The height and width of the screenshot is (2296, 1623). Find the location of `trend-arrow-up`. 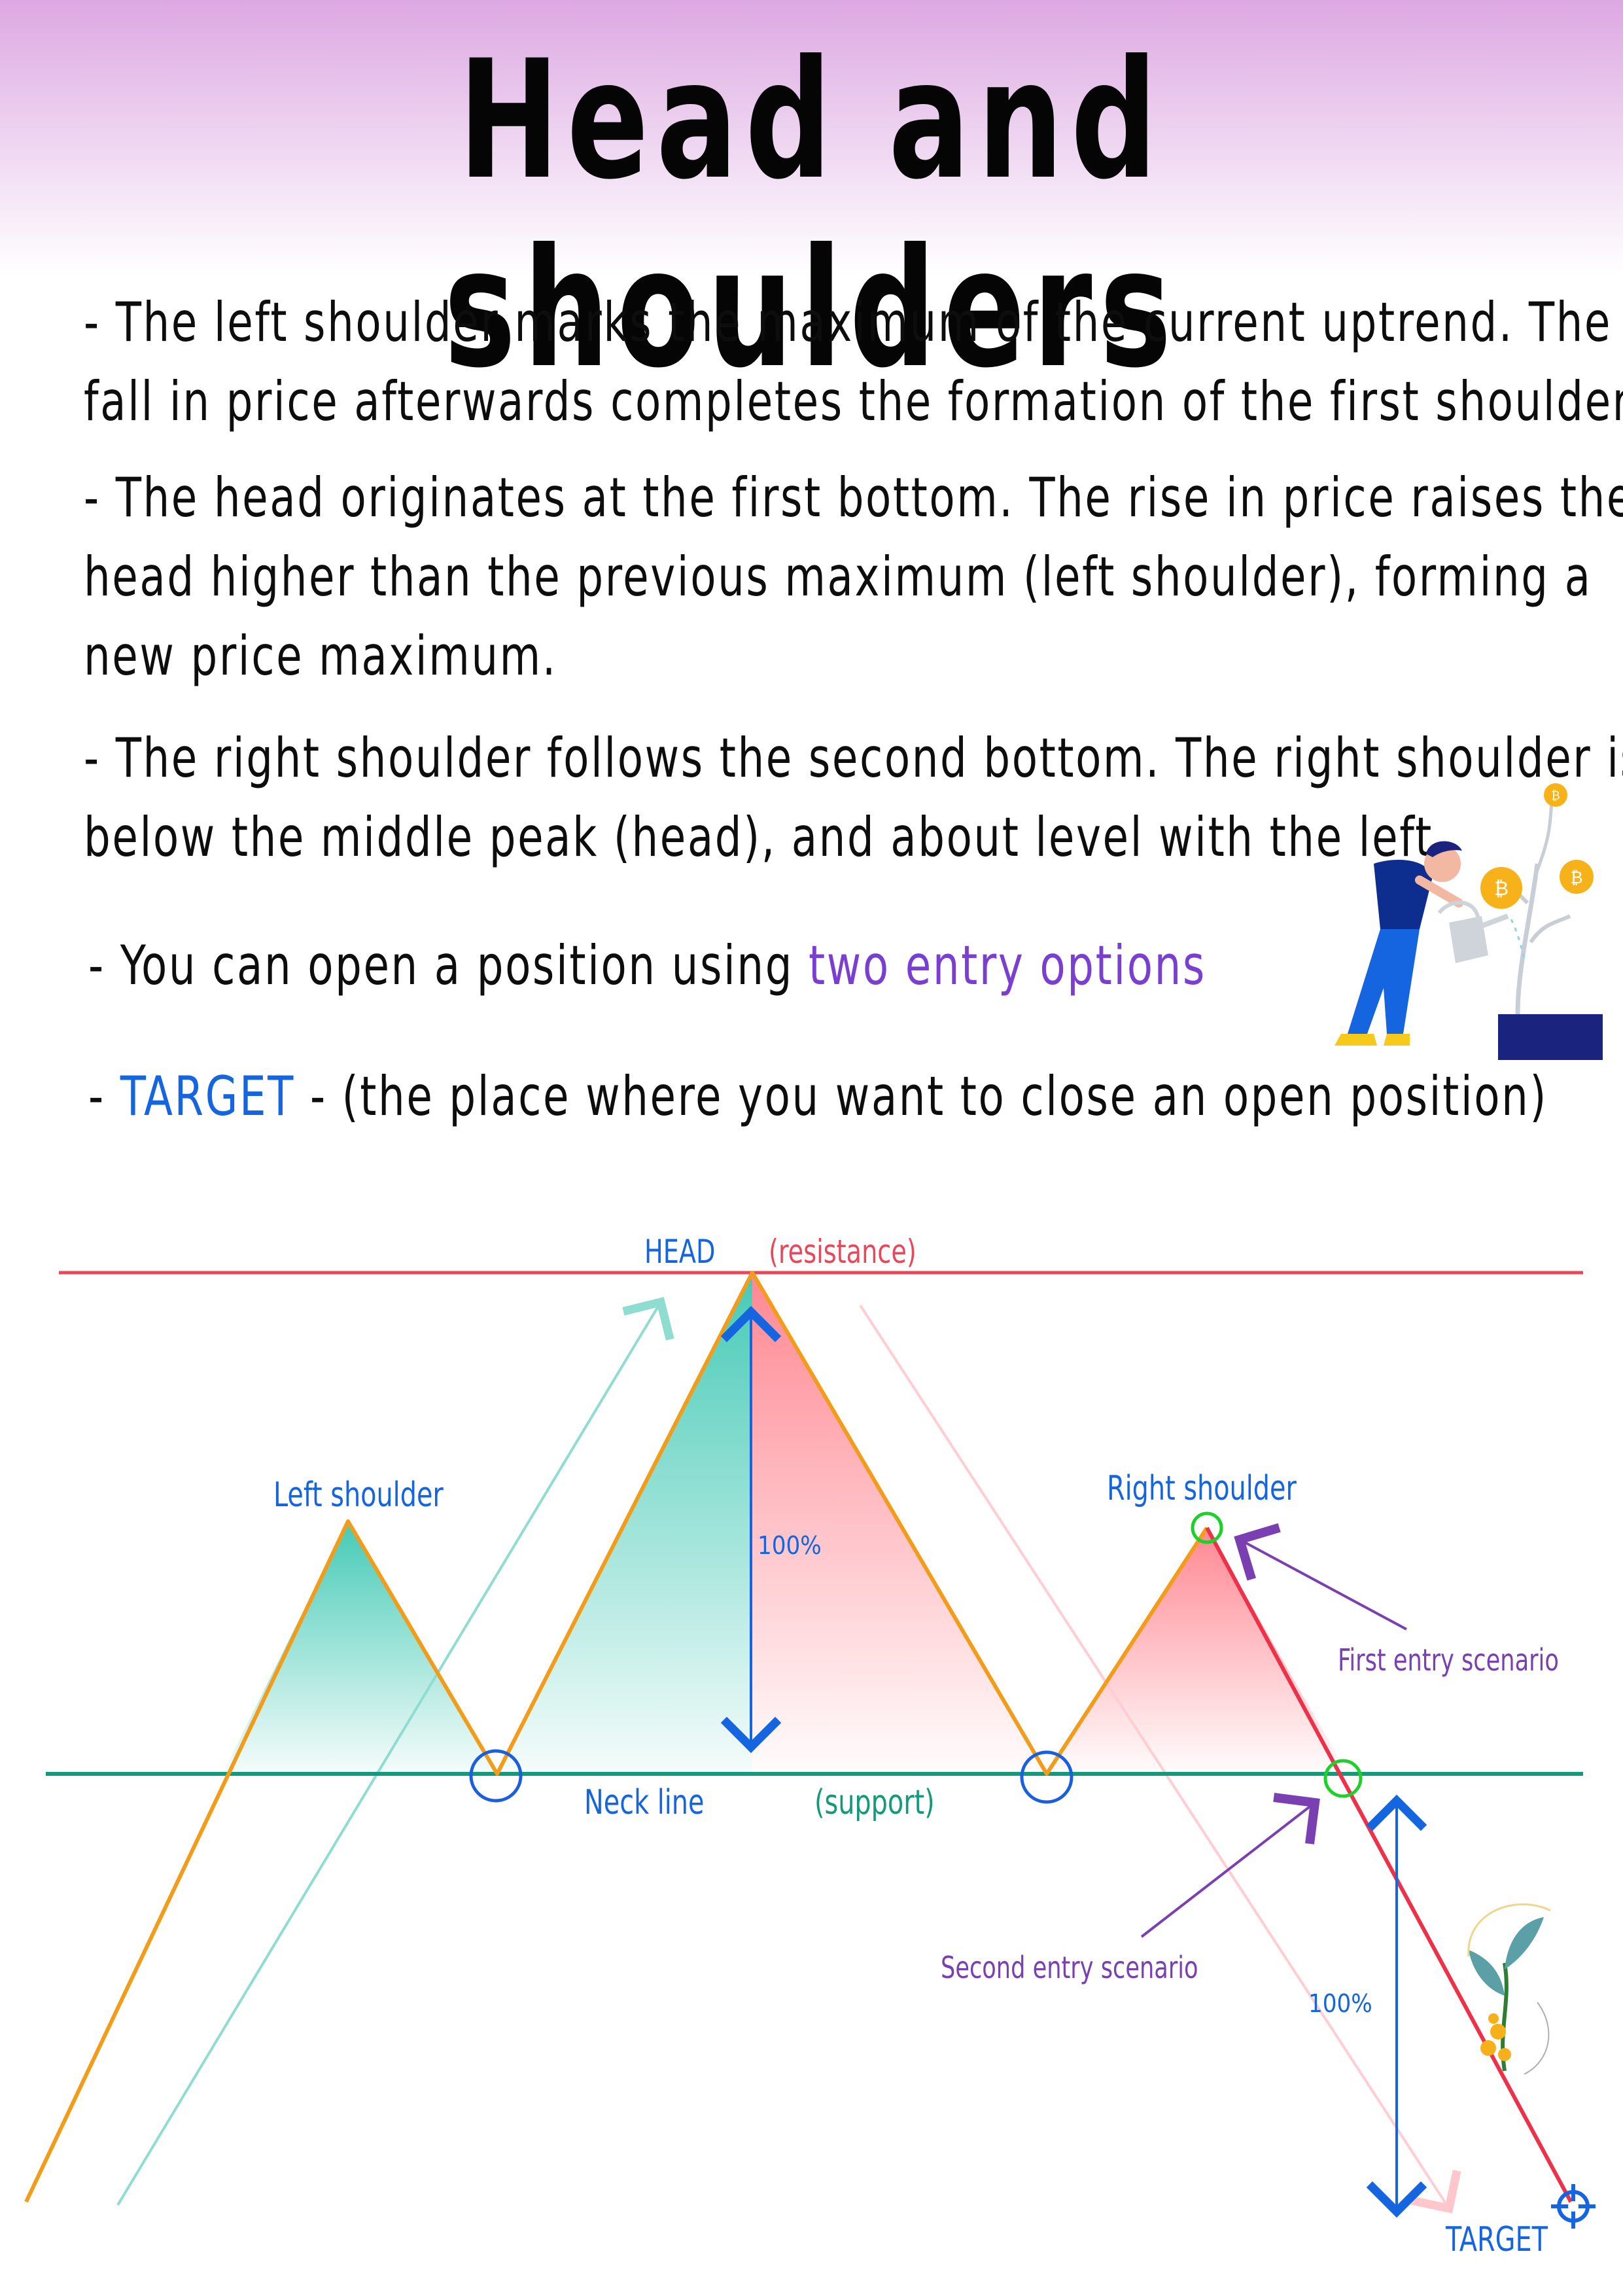

trend-arrow-up is located at coordinates (395, 1751).